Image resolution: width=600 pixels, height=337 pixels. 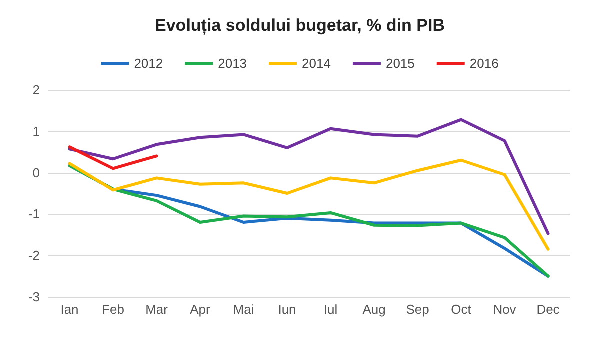 What do you see at coordinates (418, 309) in the screenshot?
I see `x-tick-label: Sep` at bounding box center [418, 309].